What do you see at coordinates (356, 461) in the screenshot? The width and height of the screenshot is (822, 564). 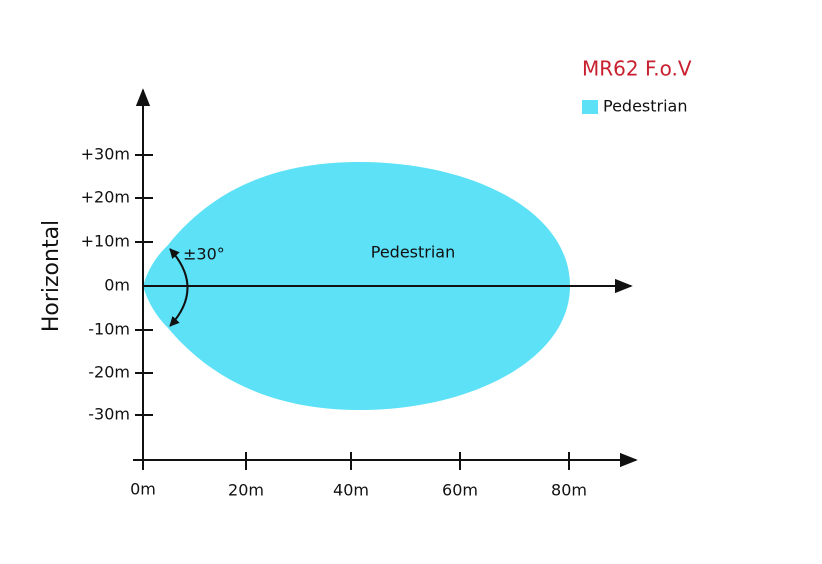 I see `x-ticks` at bounding box center [356, 461].